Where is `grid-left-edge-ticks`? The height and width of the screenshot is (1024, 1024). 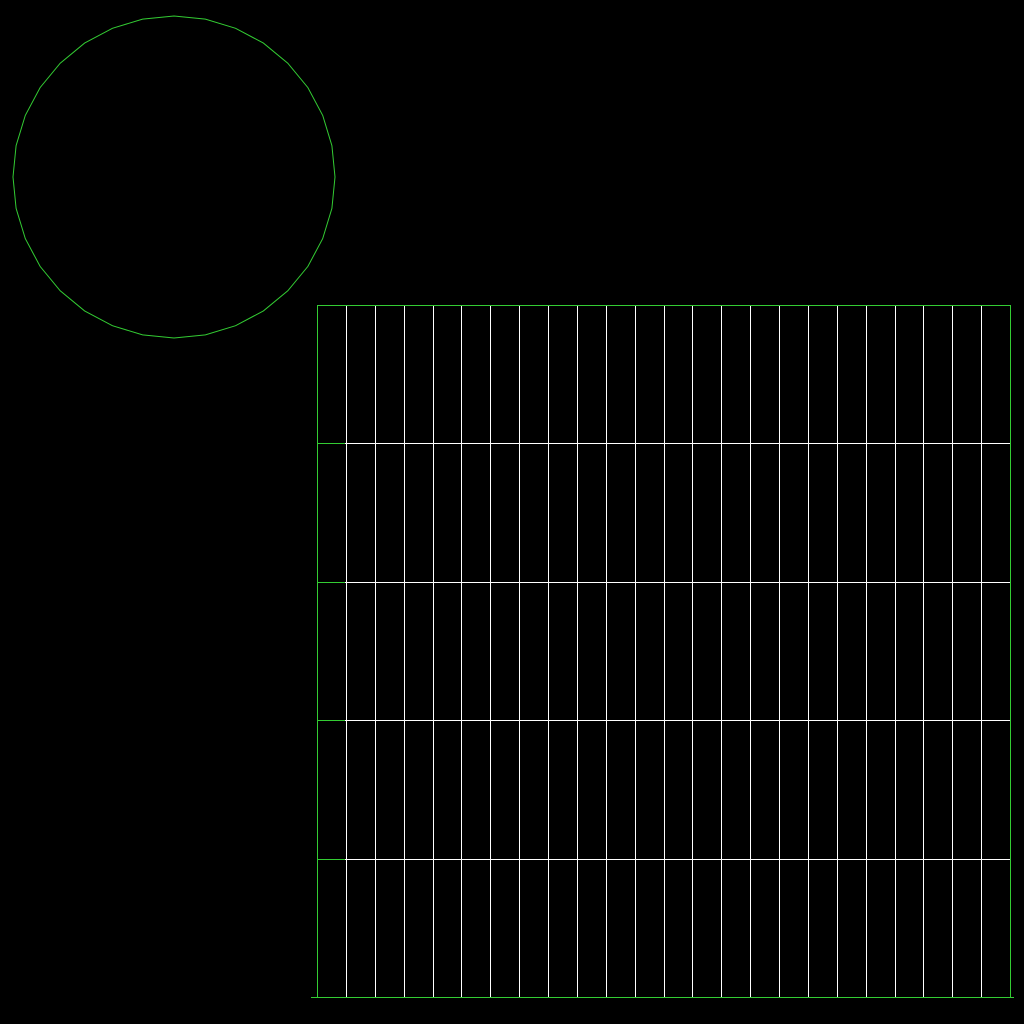
grid-left-edge-ticks is located at coordinates (331, 651).